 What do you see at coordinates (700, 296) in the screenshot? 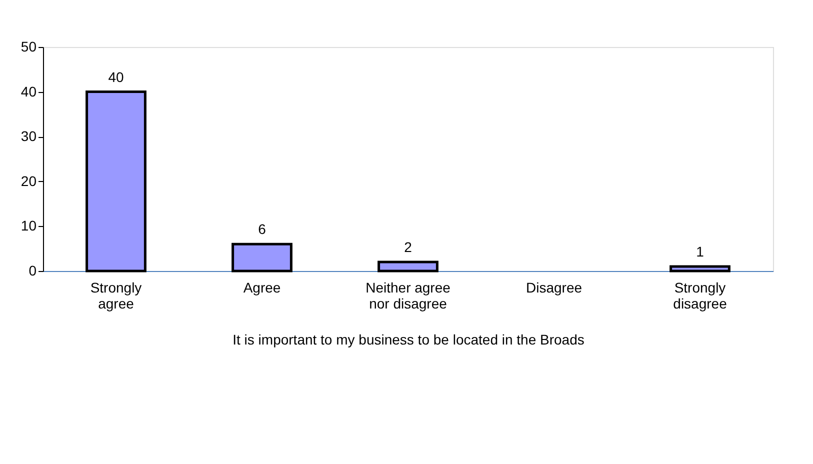
I see `x-tick-label: Strongly disagree` at bounding box center [700, 296].